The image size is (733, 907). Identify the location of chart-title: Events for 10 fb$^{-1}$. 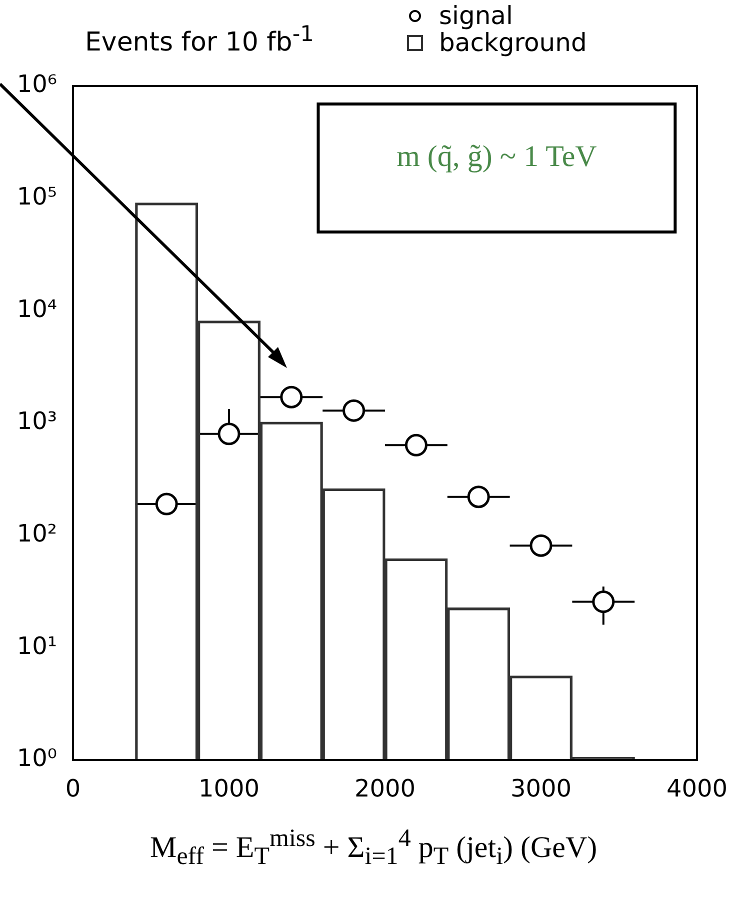
(199, 40).